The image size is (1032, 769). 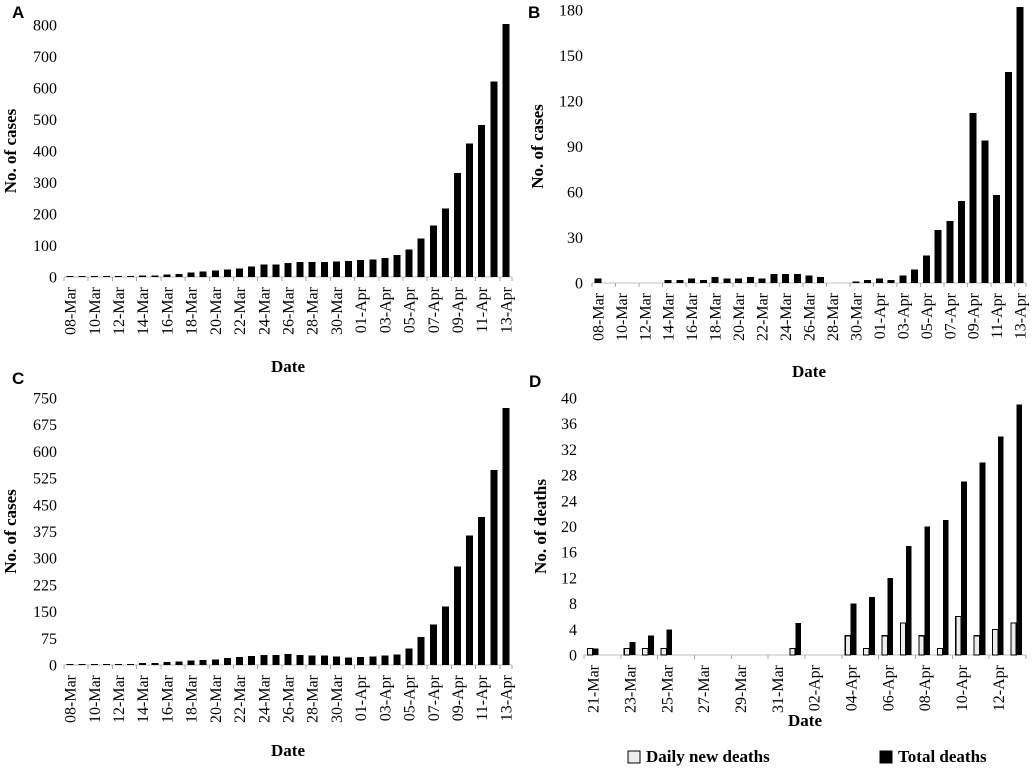 What do you see at coordinates (143, 310) in the screenshot?
I see `x-tick-label: 14-Mar` at bounding box center [143, 310].